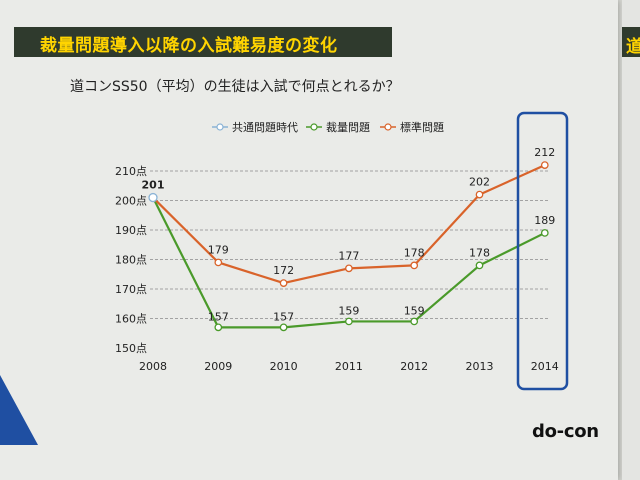  I want to click on y-tick-label: 160点, so click(131, 319).